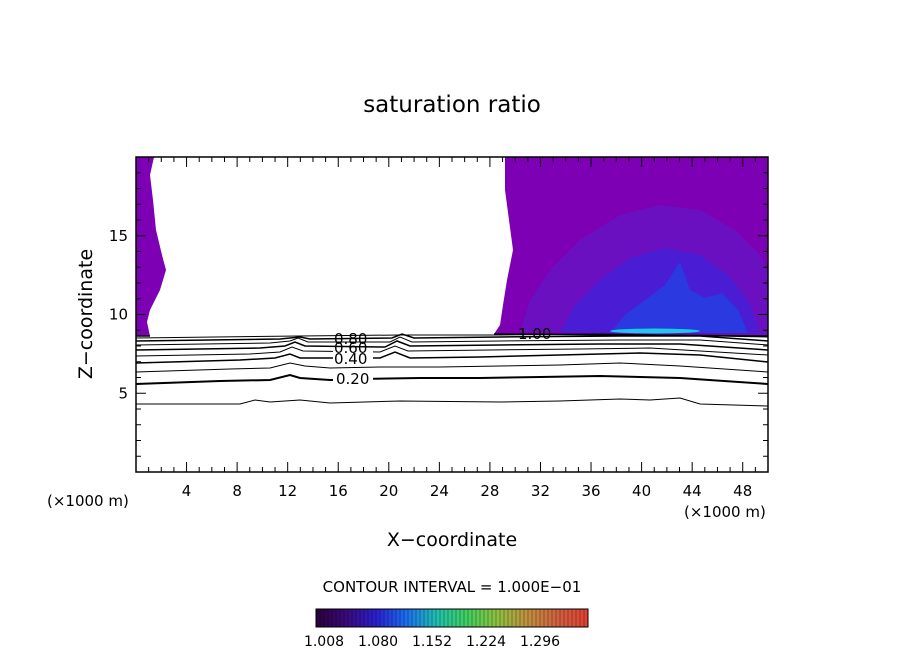 The image size is (904, 654). I want to click on x-unit-right: (×1000 m), so click(725, 512).